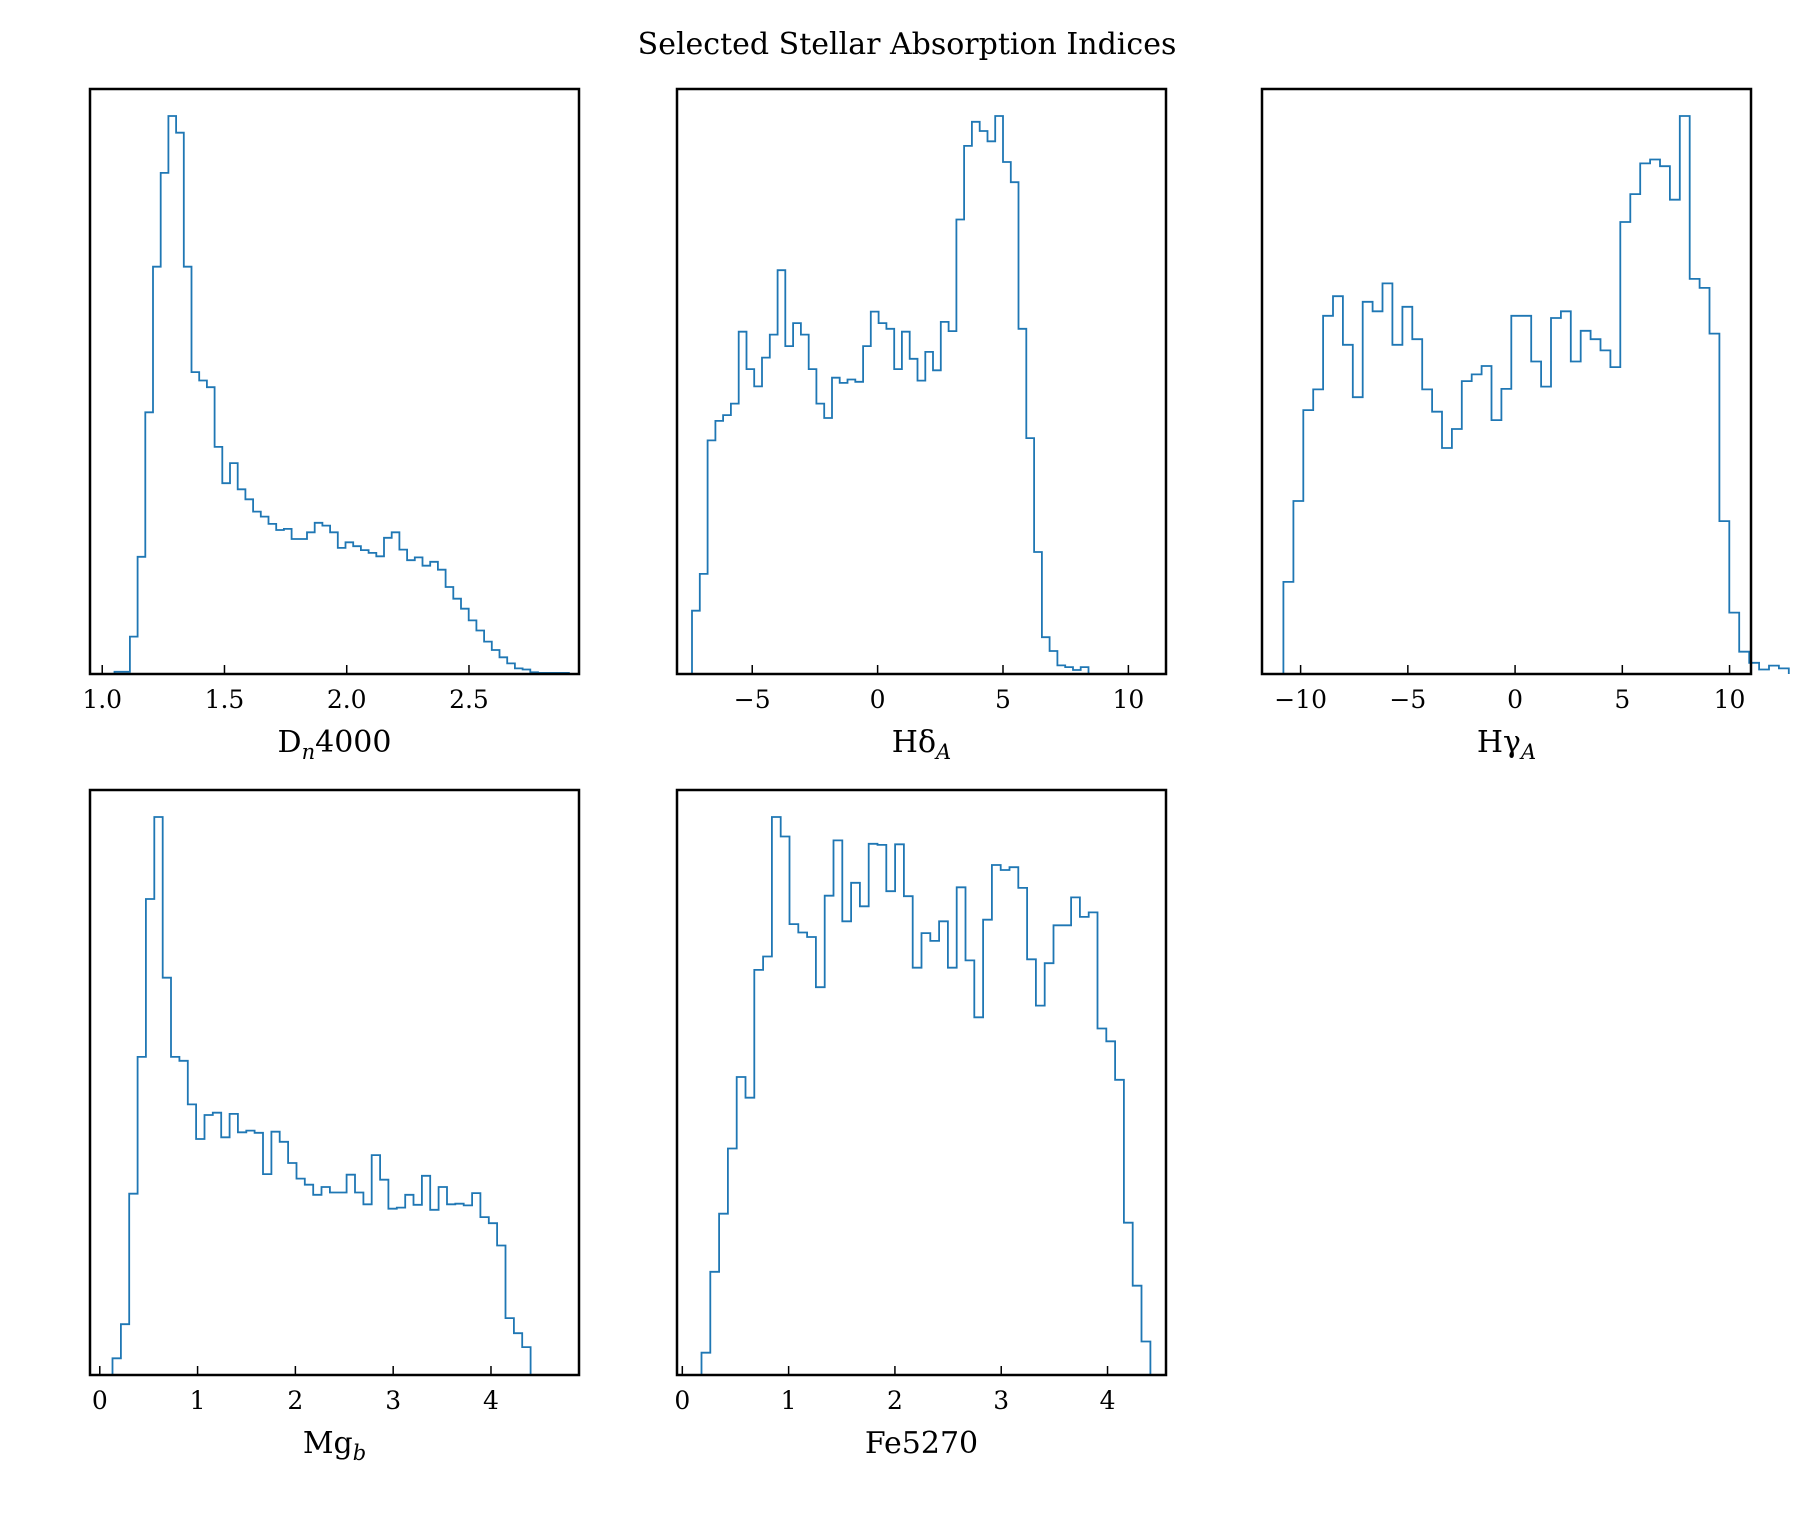 The image size is (1815, 1515). Describe the element at coordinates (335, 744) in the screenshot. I see `x-axis-label-dn4000: Dn4000` at that location.